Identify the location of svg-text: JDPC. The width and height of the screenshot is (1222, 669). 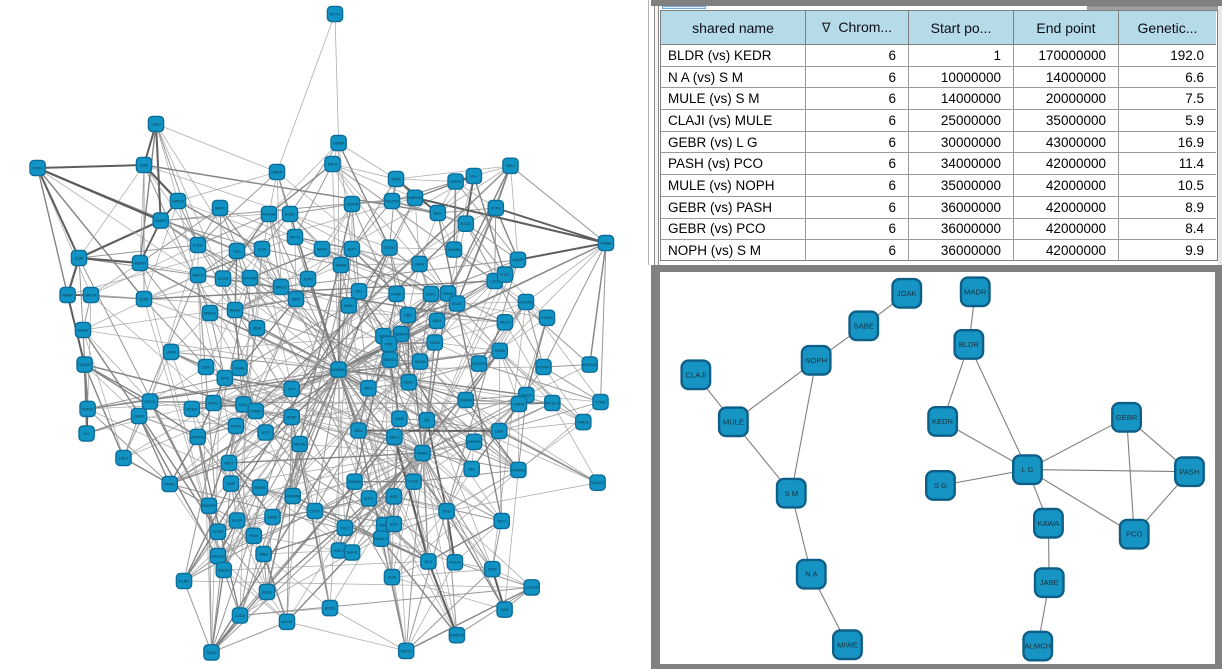
(308, 279).